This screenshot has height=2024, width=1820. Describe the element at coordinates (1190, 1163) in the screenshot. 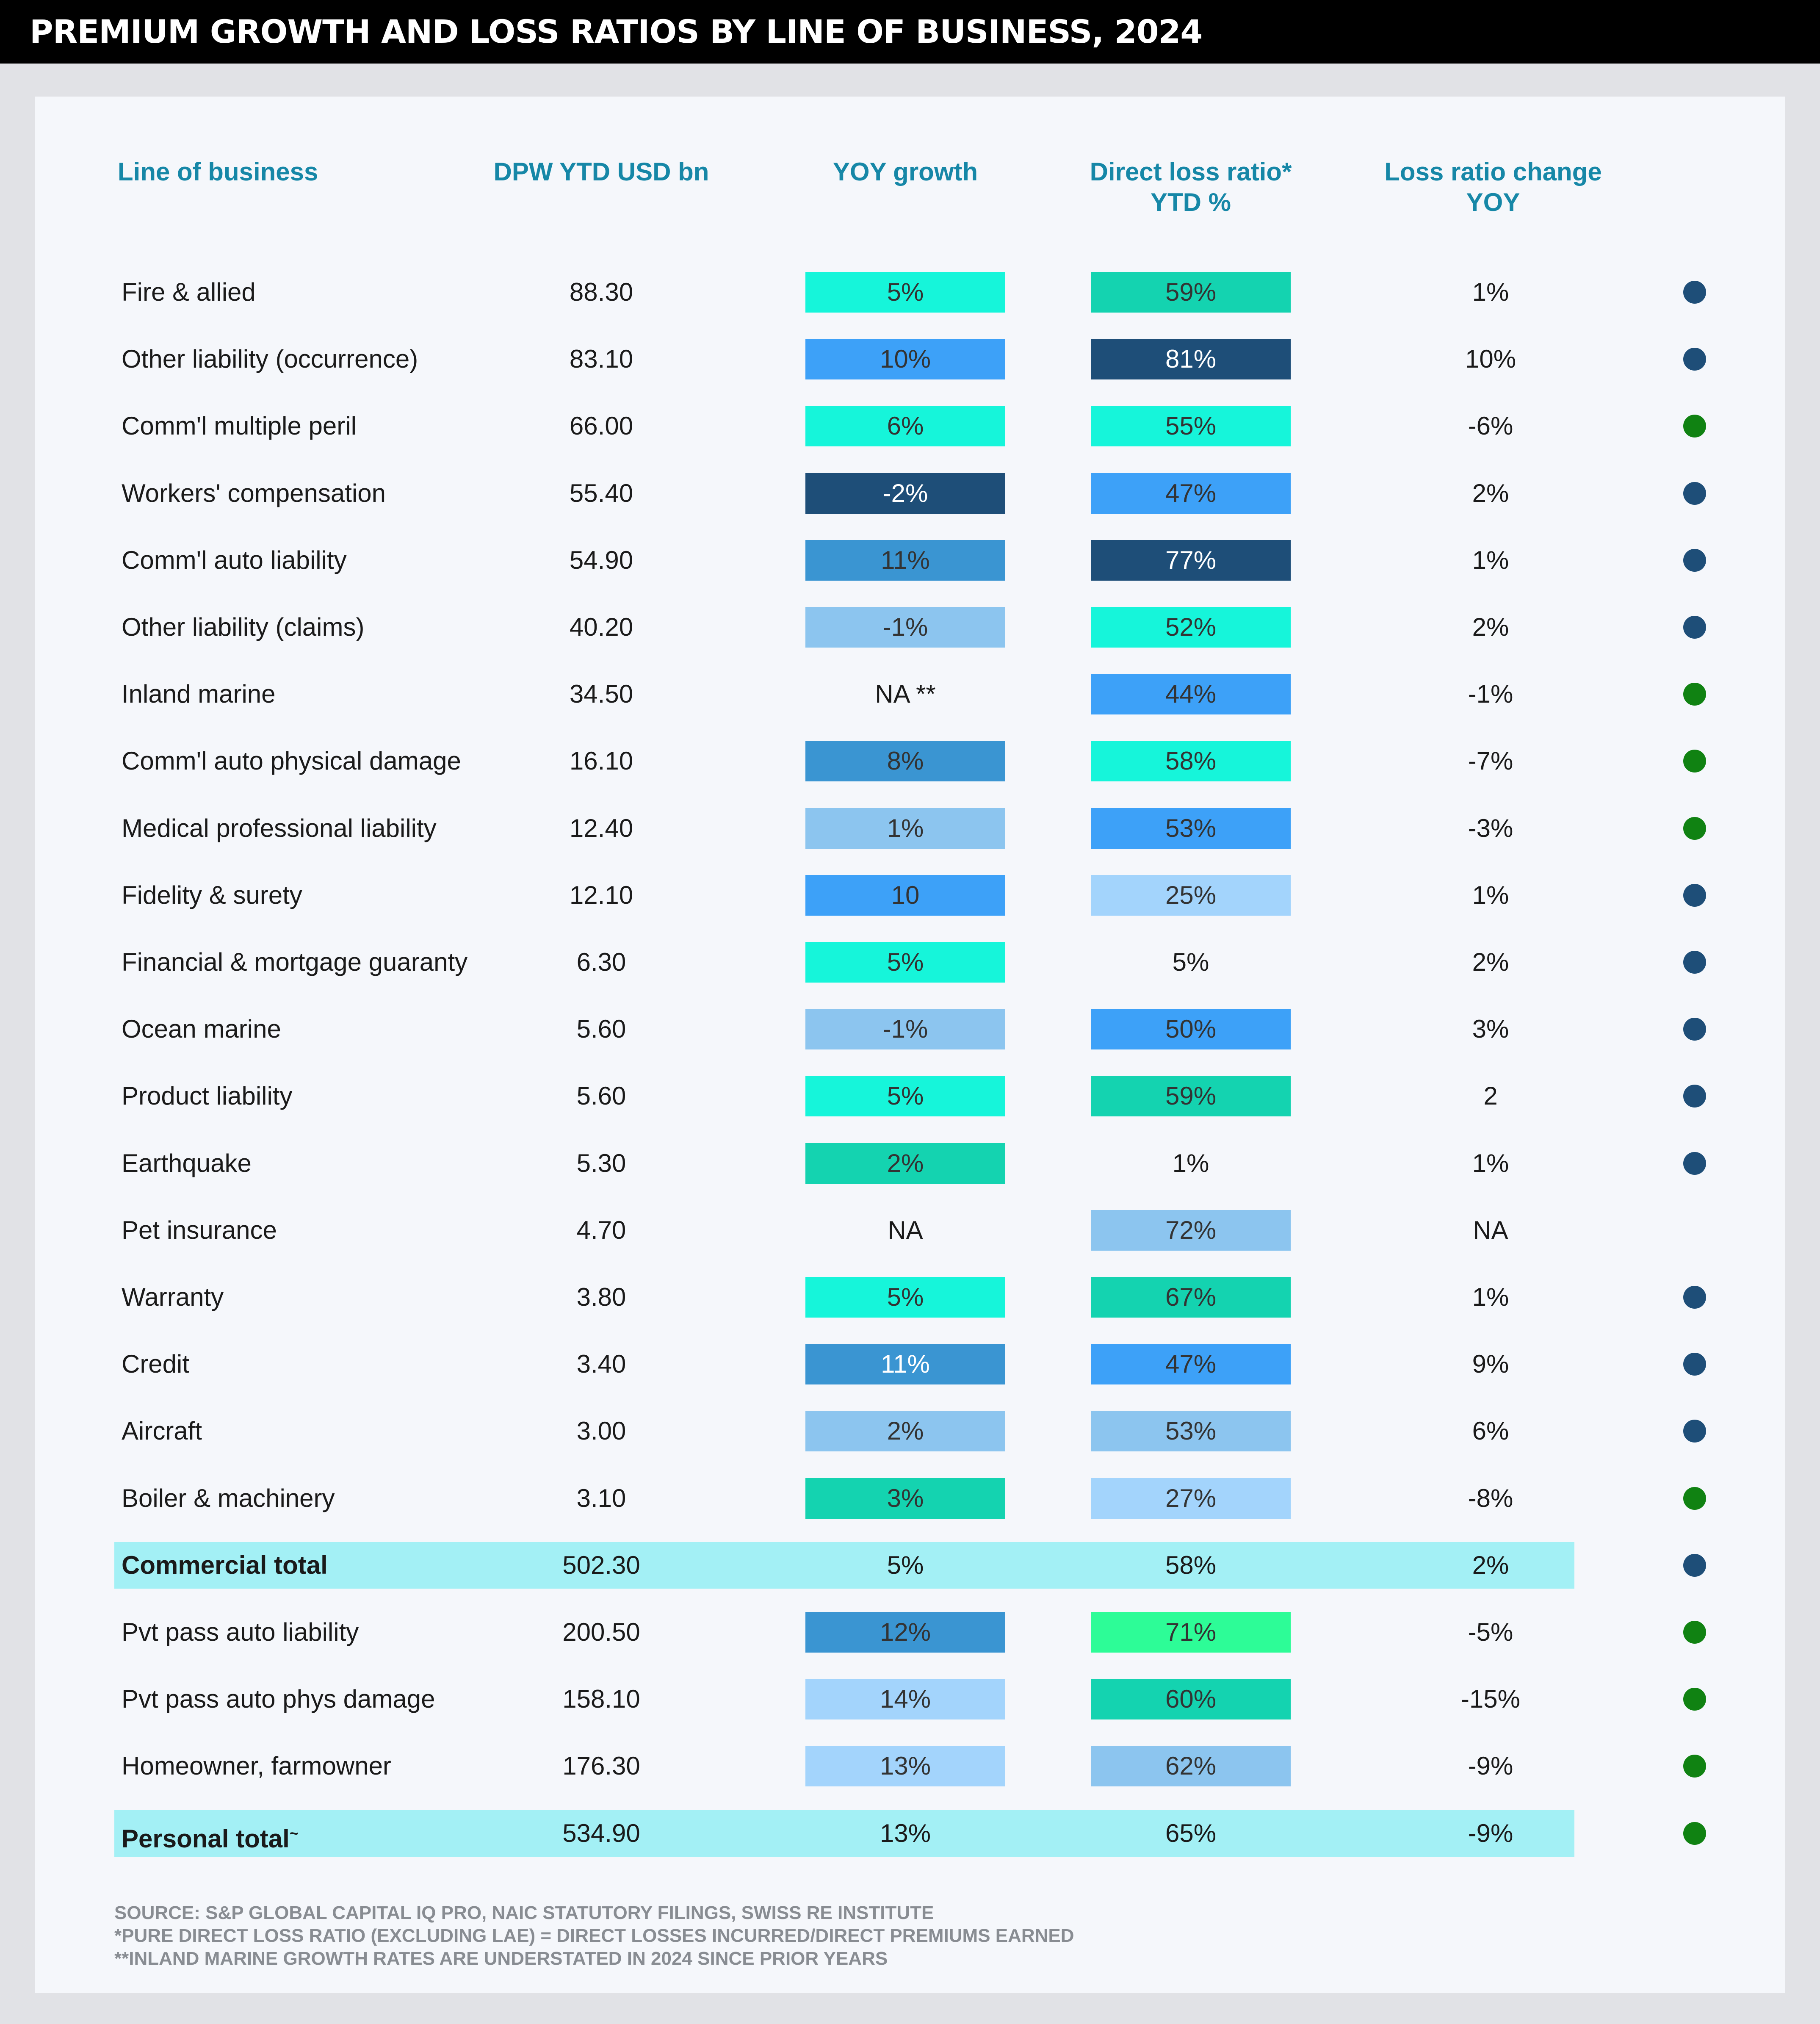

I see `loss-ratio-cell: 1%` at that location.